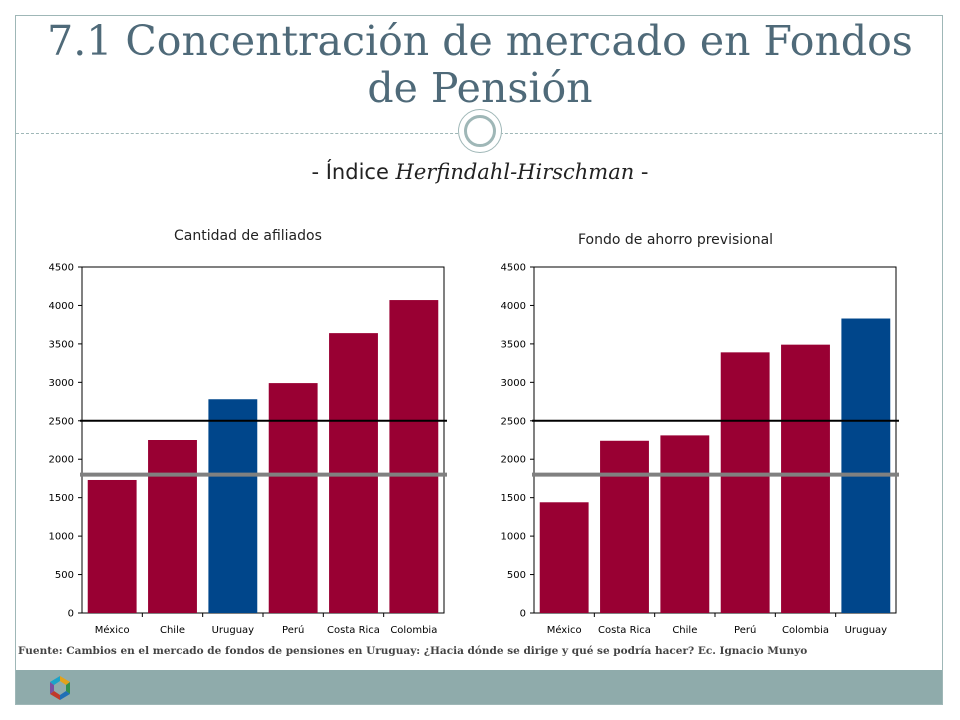  I want to click on subtitle-suffix: -, so click(641, 172).